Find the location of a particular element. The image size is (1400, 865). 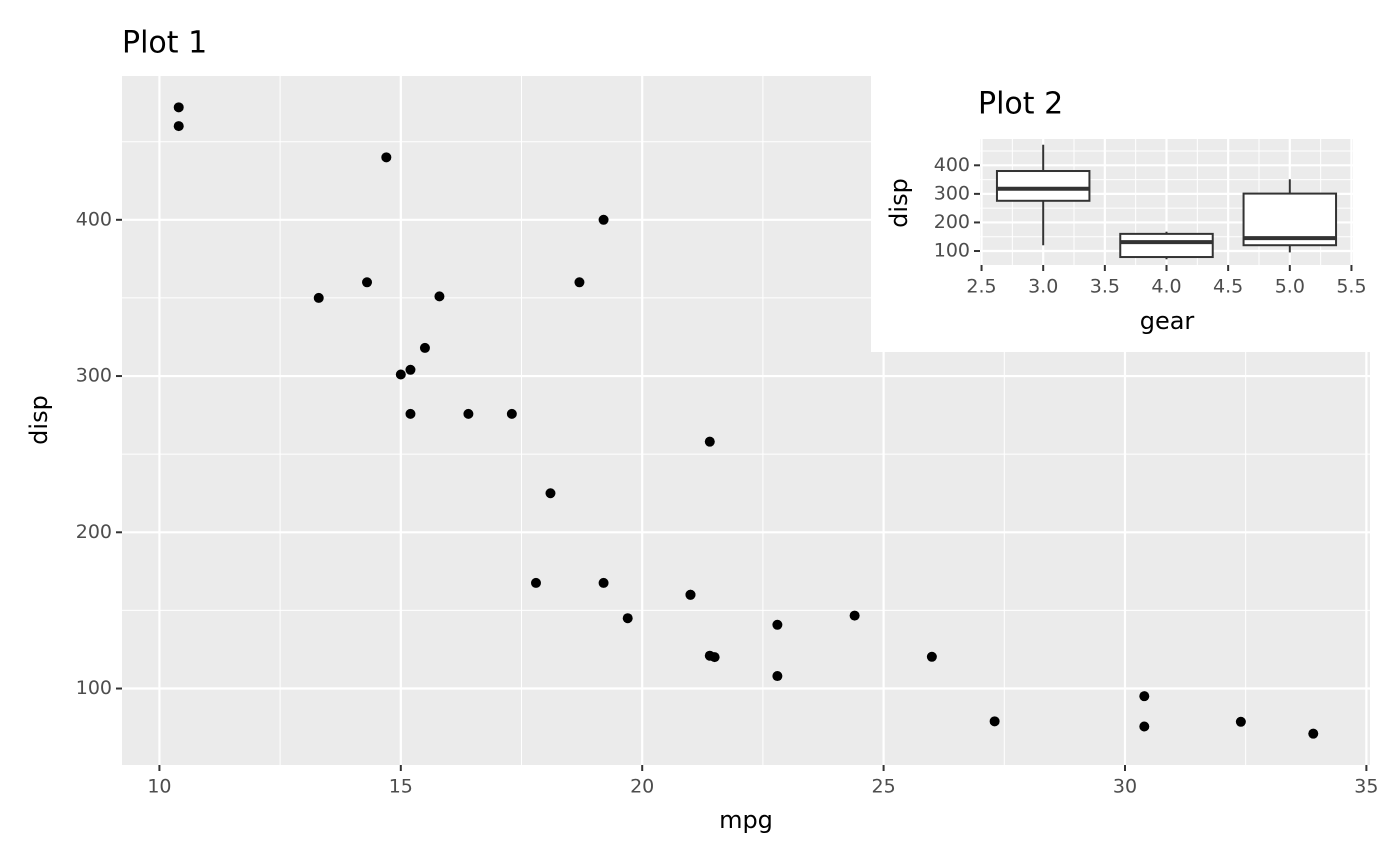

x-axis-title: gear is located at coordinates (1167, 321).